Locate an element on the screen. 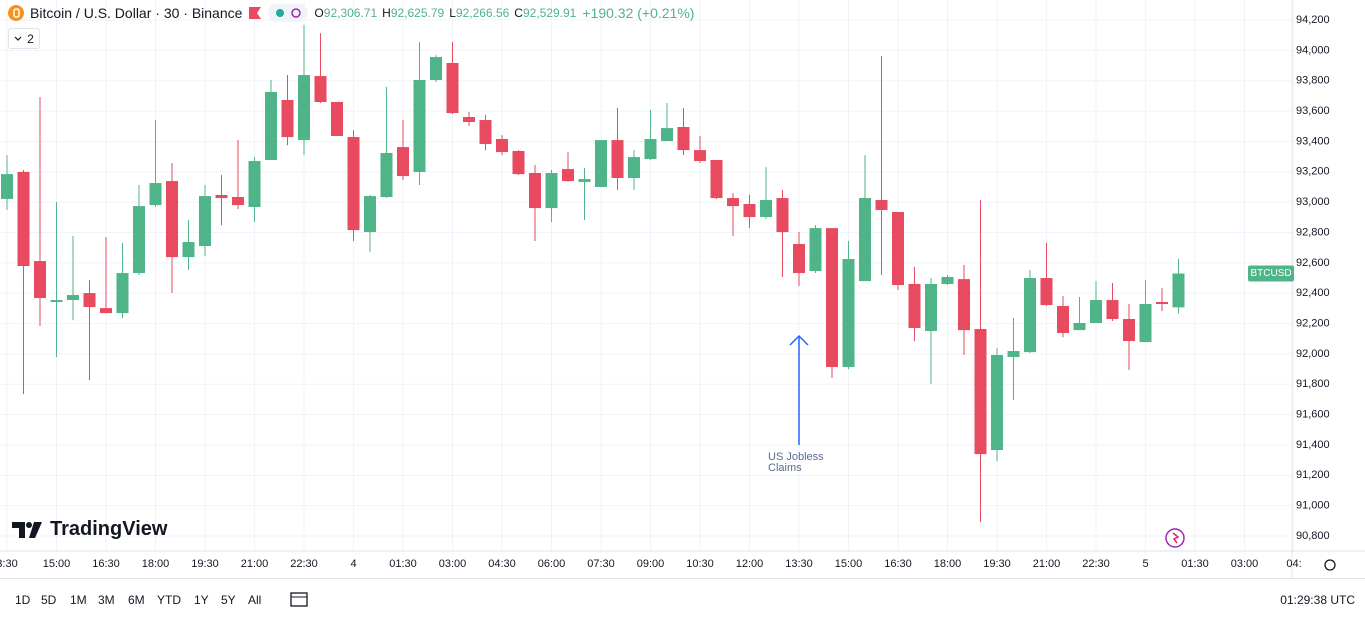  price-label-bg is located at coordinates (1271, 273).